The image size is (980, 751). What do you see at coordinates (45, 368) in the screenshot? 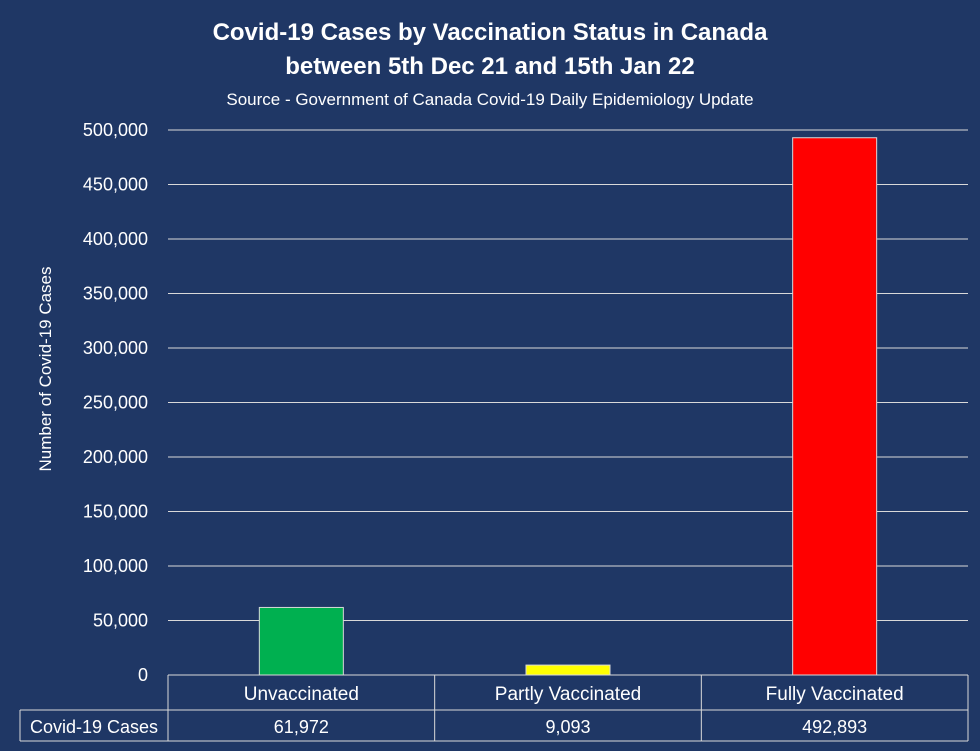
I see `y-axis-title: Number of Covid-19 Cases` at bounding box center [45, 368].